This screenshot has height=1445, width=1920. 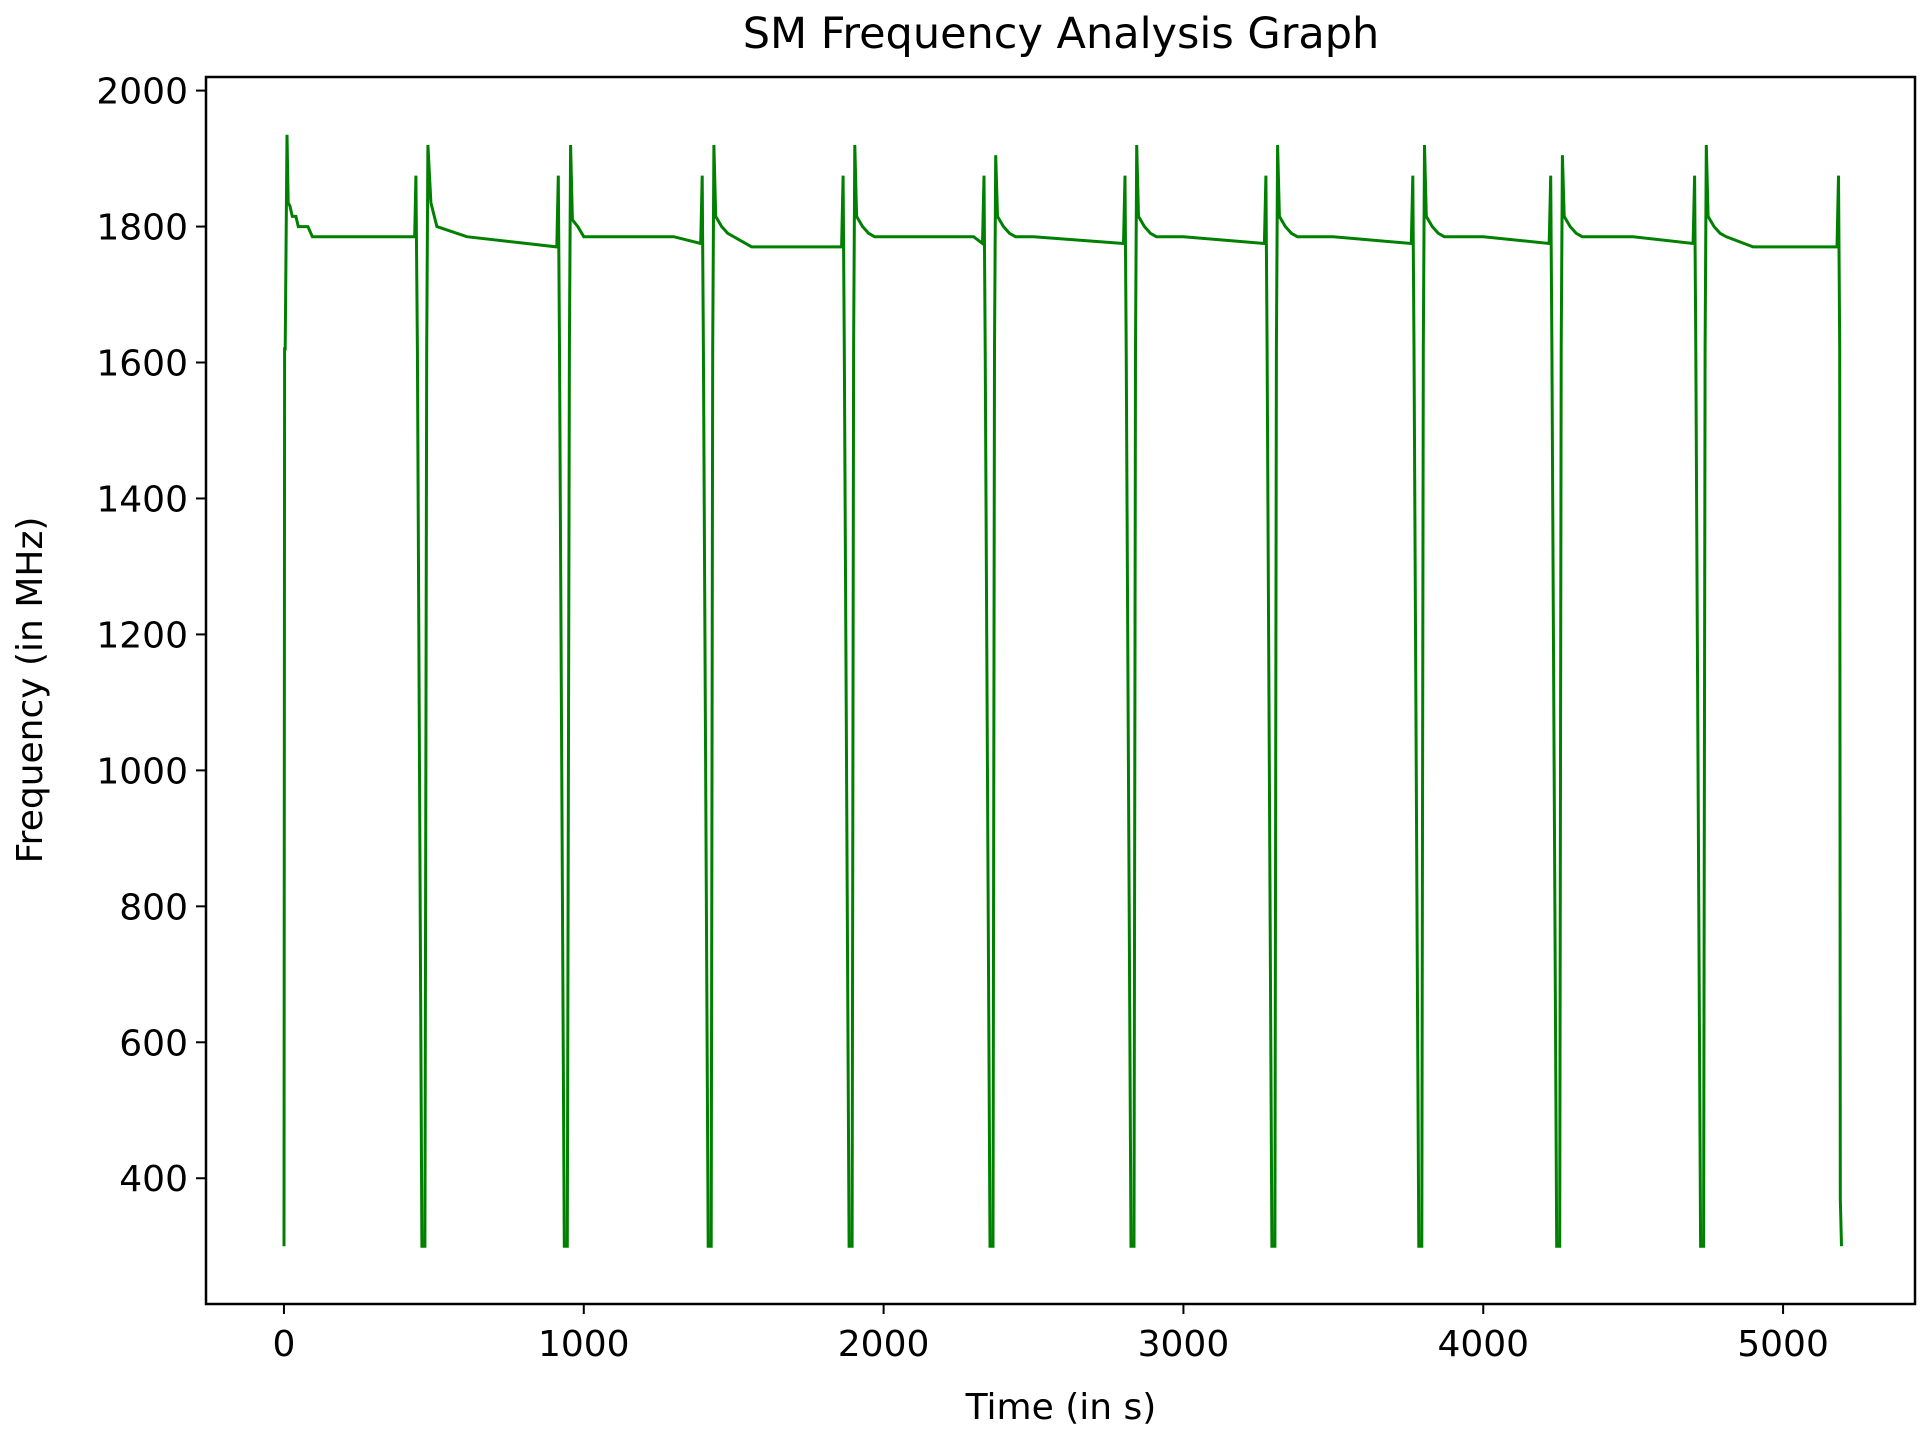 I want to click on y-tick-label: 1400, so click(x=142, y=499).